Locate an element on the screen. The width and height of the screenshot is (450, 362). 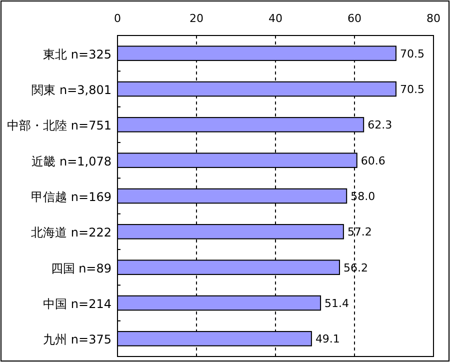
data-label: 49.1 is located at coordinates (327, 339).